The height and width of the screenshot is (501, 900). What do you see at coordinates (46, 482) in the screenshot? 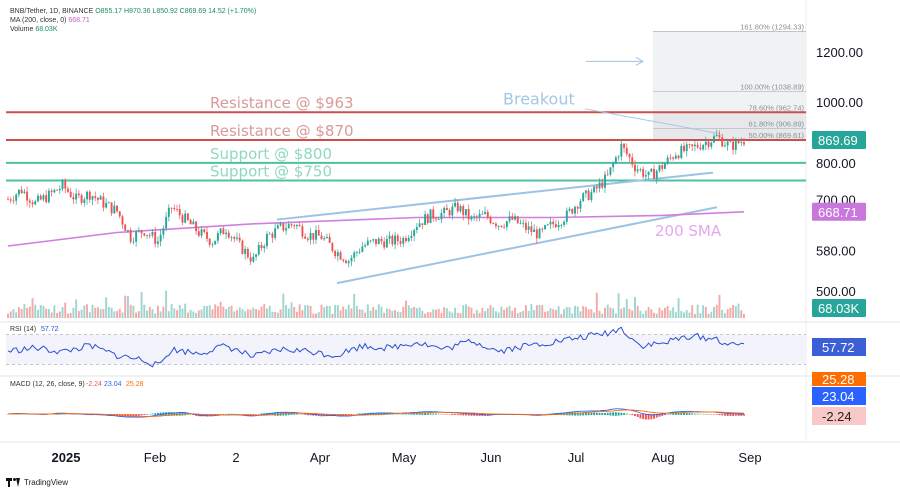
I see `footer-brand: TradingView` at bounding box center [46, 482].